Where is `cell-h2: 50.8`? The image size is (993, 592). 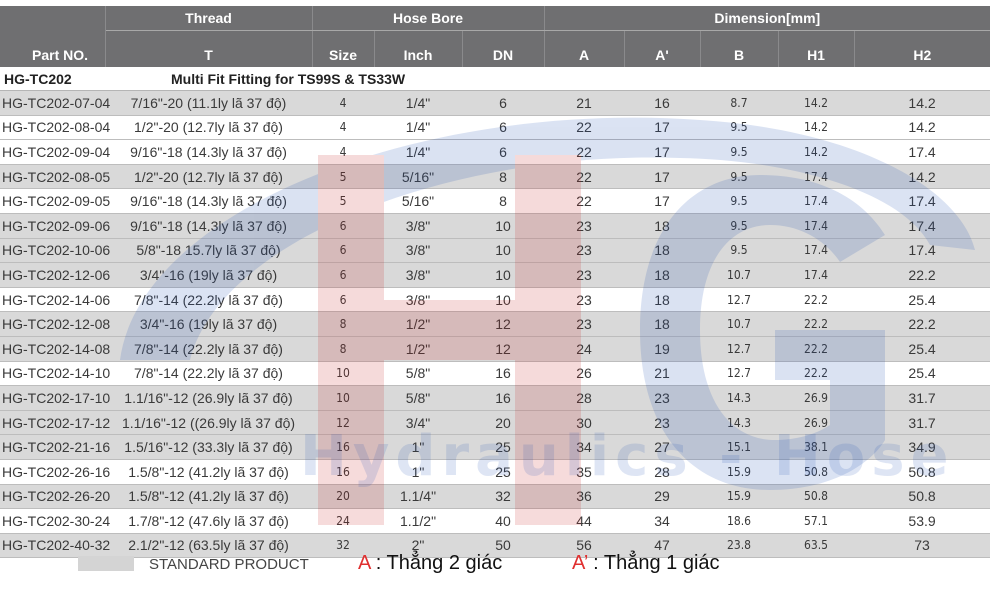 cell-h2: 50.8 is located at coordinates (922, 472).